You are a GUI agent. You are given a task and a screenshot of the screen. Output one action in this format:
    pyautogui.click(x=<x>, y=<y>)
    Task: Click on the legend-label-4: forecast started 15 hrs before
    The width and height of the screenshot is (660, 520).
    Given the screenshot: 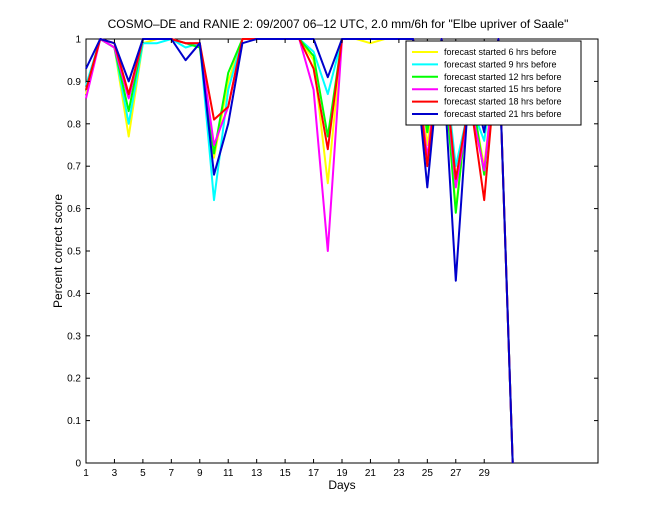 What is the action you would take?
    pyautogui.click(x=503, y=89)
    